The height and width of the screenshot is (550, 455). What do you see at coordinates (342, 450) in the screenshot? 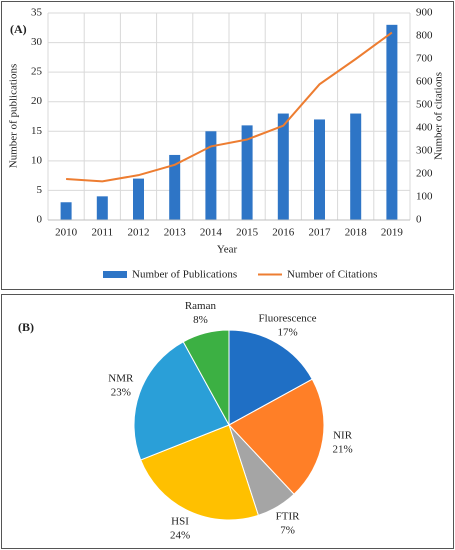
I see `slice-value-label: 21%` at bounding box center [342, 450].